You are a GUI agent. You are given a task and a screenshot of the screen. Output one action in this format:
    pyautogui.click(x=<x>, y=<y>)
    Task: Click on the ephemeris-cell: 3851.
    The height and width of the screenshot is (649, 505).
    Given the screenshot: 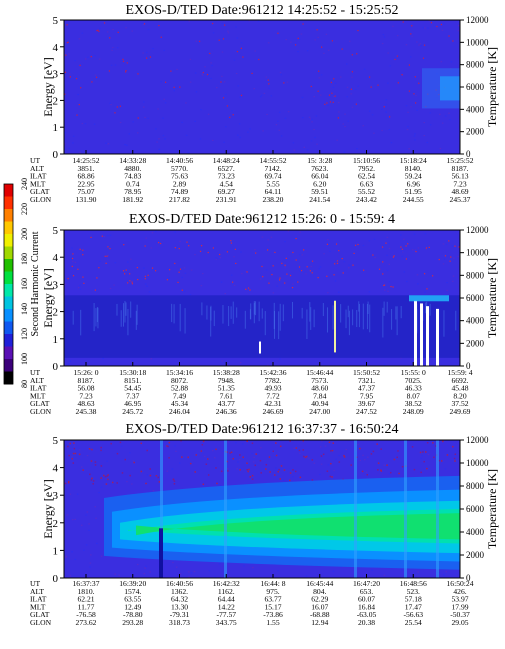 What is the action you would take?
    pyautogui.click(x=85, y=168)
    